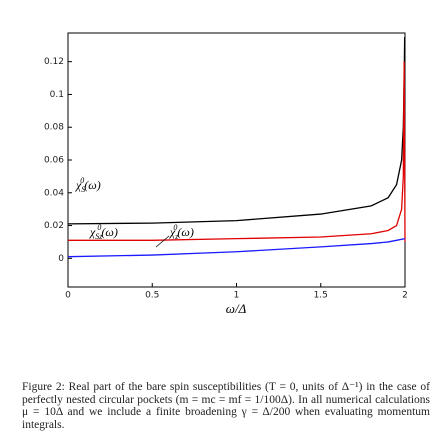  What do you see at coordinates (54, 193) in the screenshot?
I see `y-tick-label: 0.04` at bounding box center [54, 193].